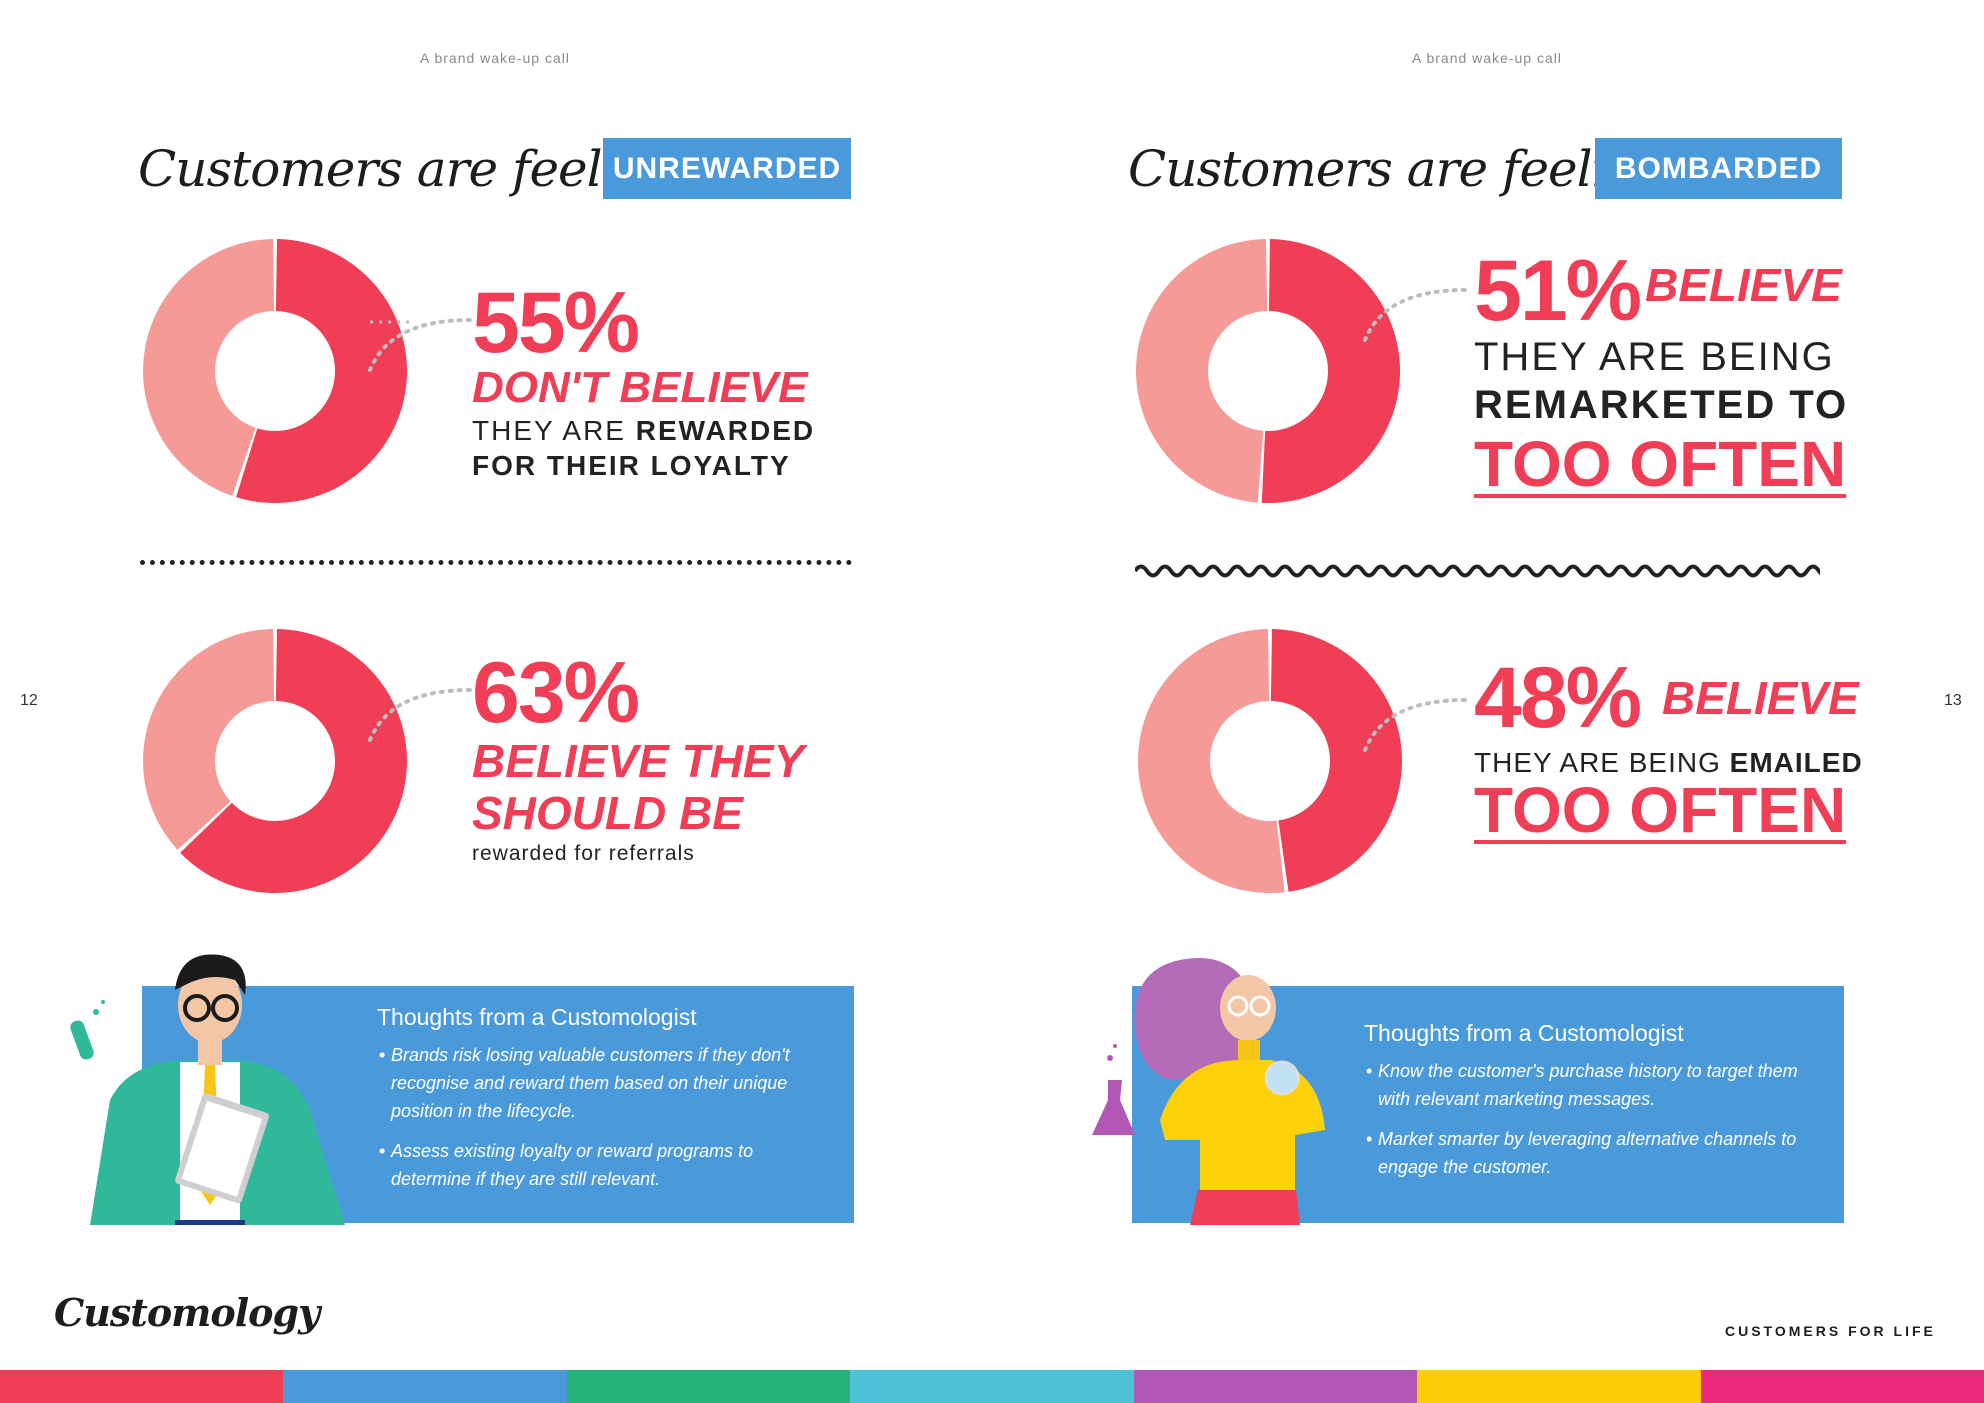  Describe the element at coordinates (1660, 464) in the screenshot. I see `stat-51-too-often: TOO OFTEN` at that location.